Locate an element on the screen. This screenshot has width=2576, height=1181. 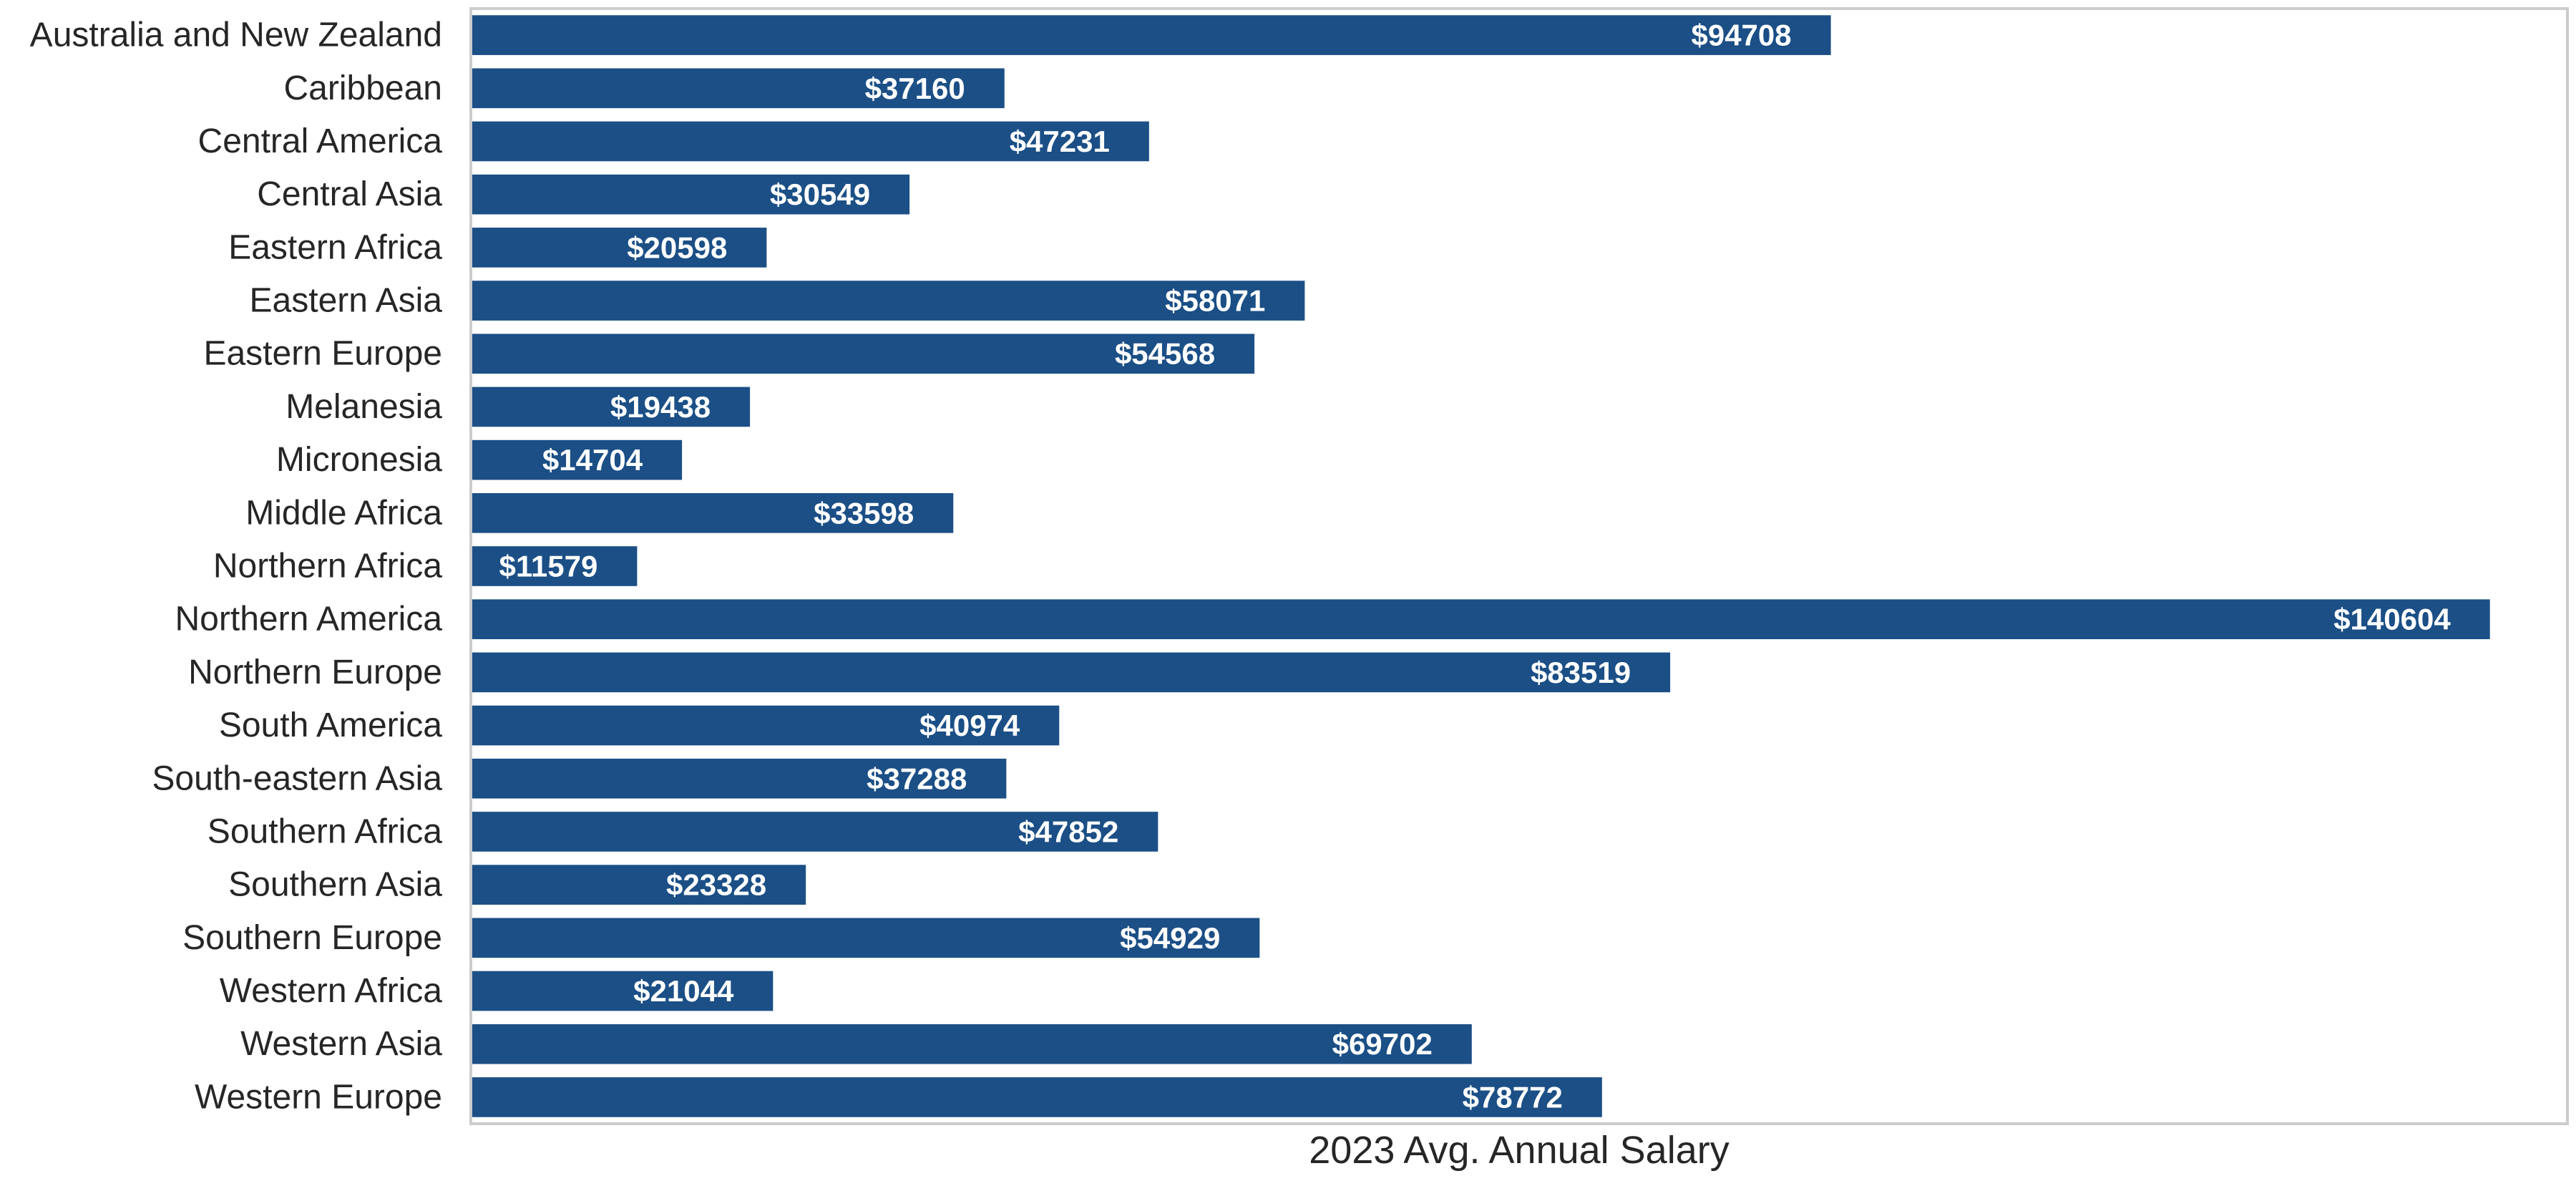
category-tick-label: Western Asia is located at coordinates (341, 1044).